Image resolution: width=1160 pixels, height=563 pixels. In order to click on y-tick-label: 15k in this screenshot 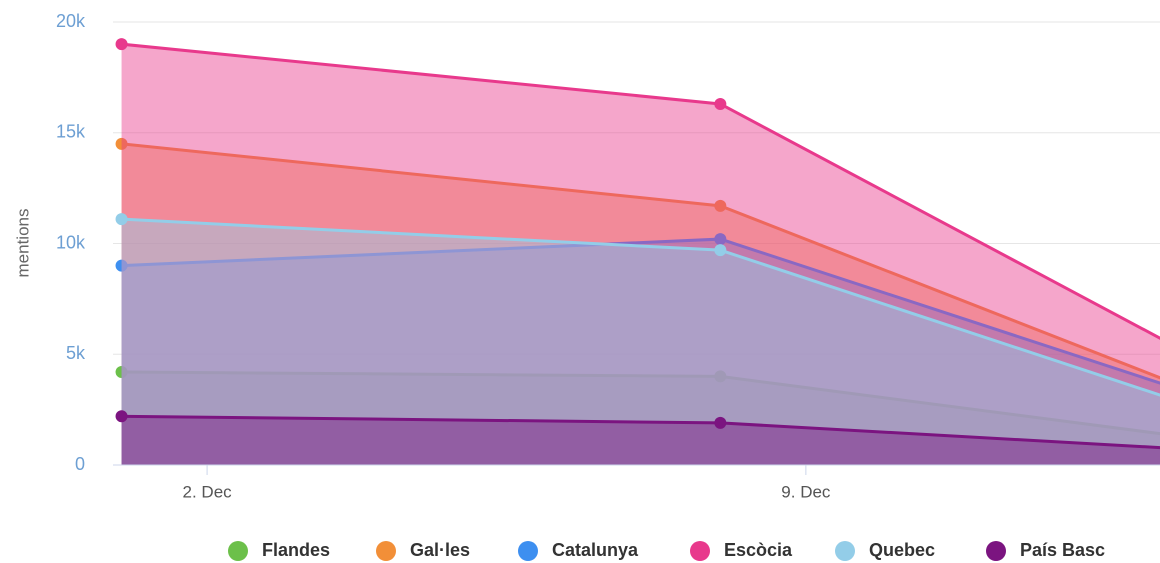, I will do `click(71, 132)`.